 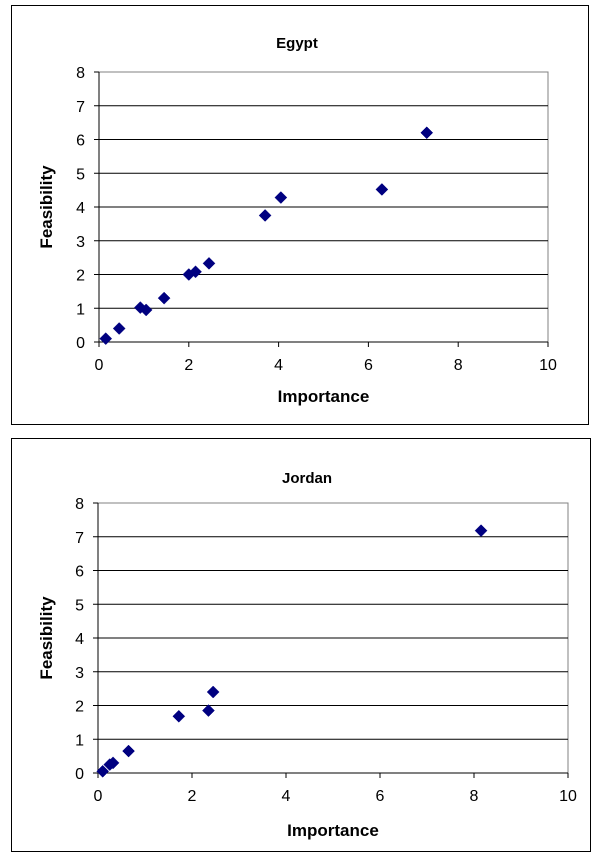 I want to click on chart-title: Egypt, so click(x=297, y=43).